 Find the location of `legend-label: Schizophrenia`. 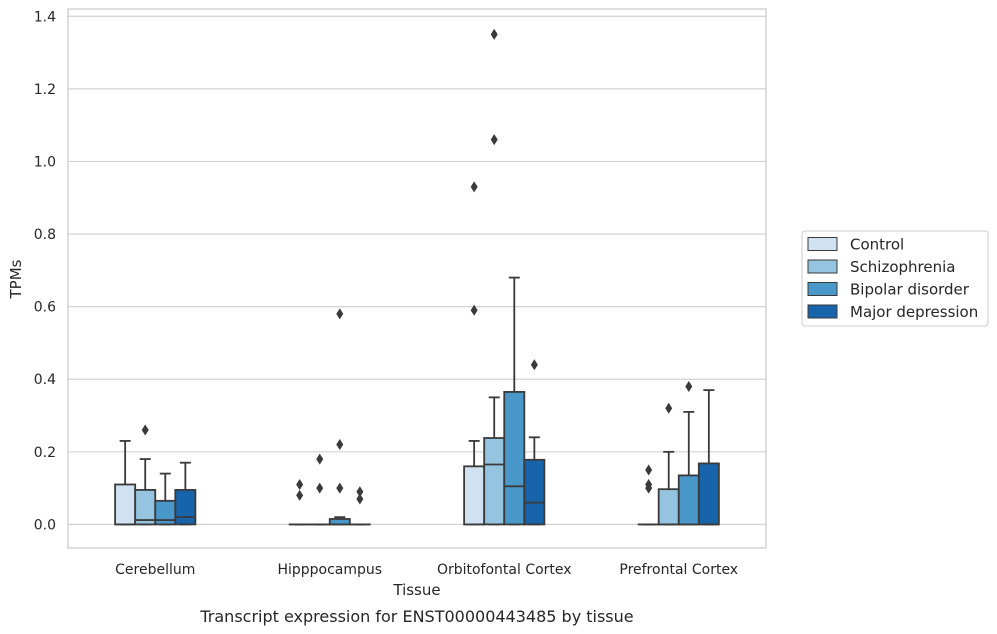

legend-label: Schizophrenia is located at coordinates (902, 267).